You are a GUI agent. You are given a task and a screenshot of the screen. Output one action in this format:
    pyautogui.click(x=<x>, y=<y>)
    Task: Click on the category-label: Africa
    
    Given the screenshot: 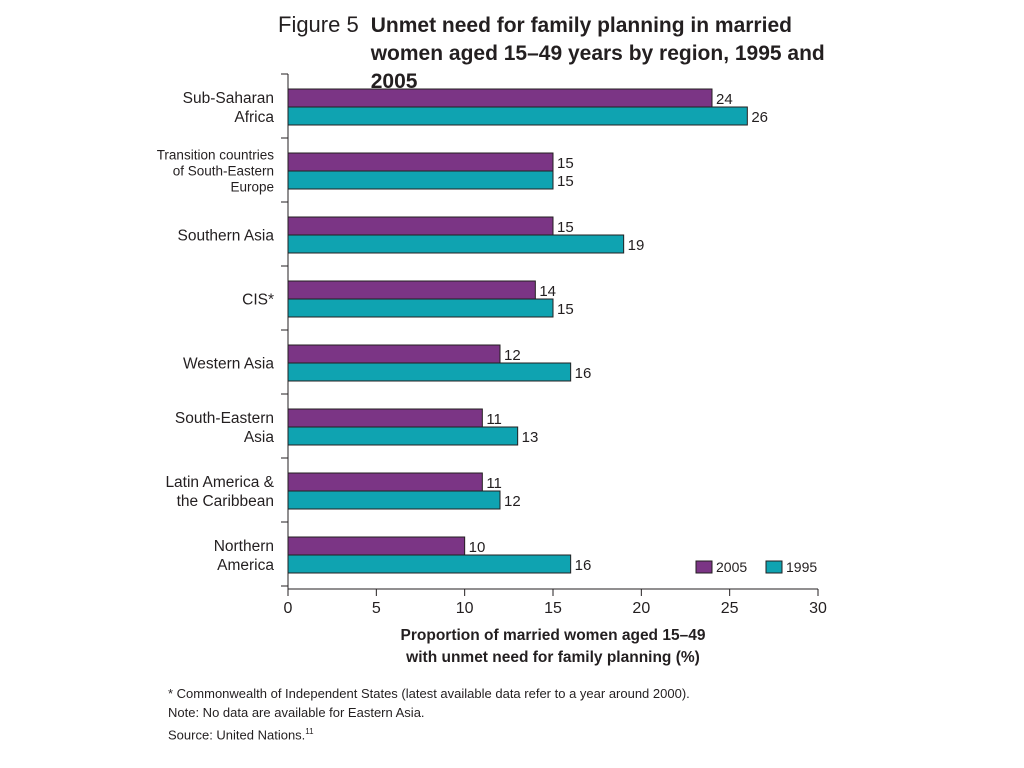 What is the action you would take?
    pyautogui.click(x=254, y=117)
    